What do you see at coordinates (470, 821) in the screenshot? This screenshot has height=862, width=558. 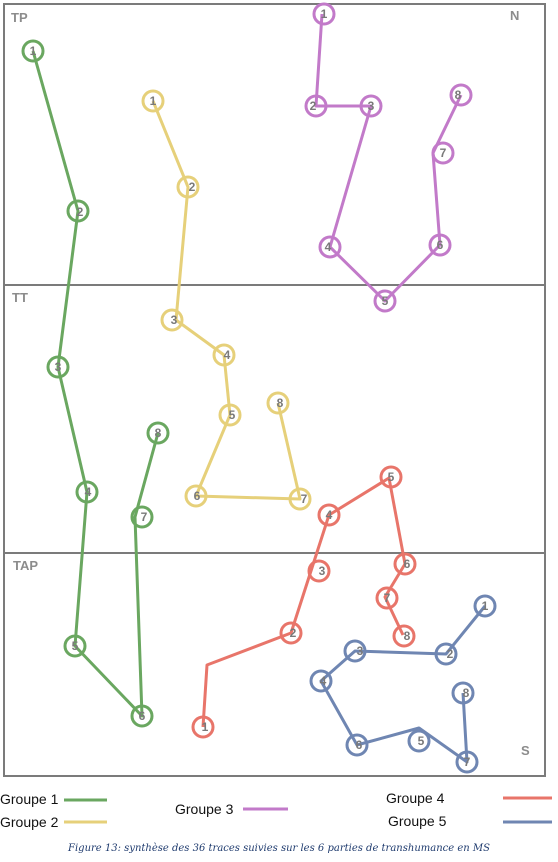 I see `legend-entry-group-5: Groupe 5` at bounding box center [470, 821].